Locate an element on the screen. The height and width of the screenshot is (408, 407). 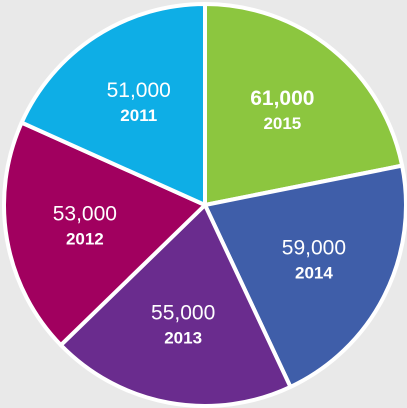
value-label: 53,000 is located at coordinates (85, 214).